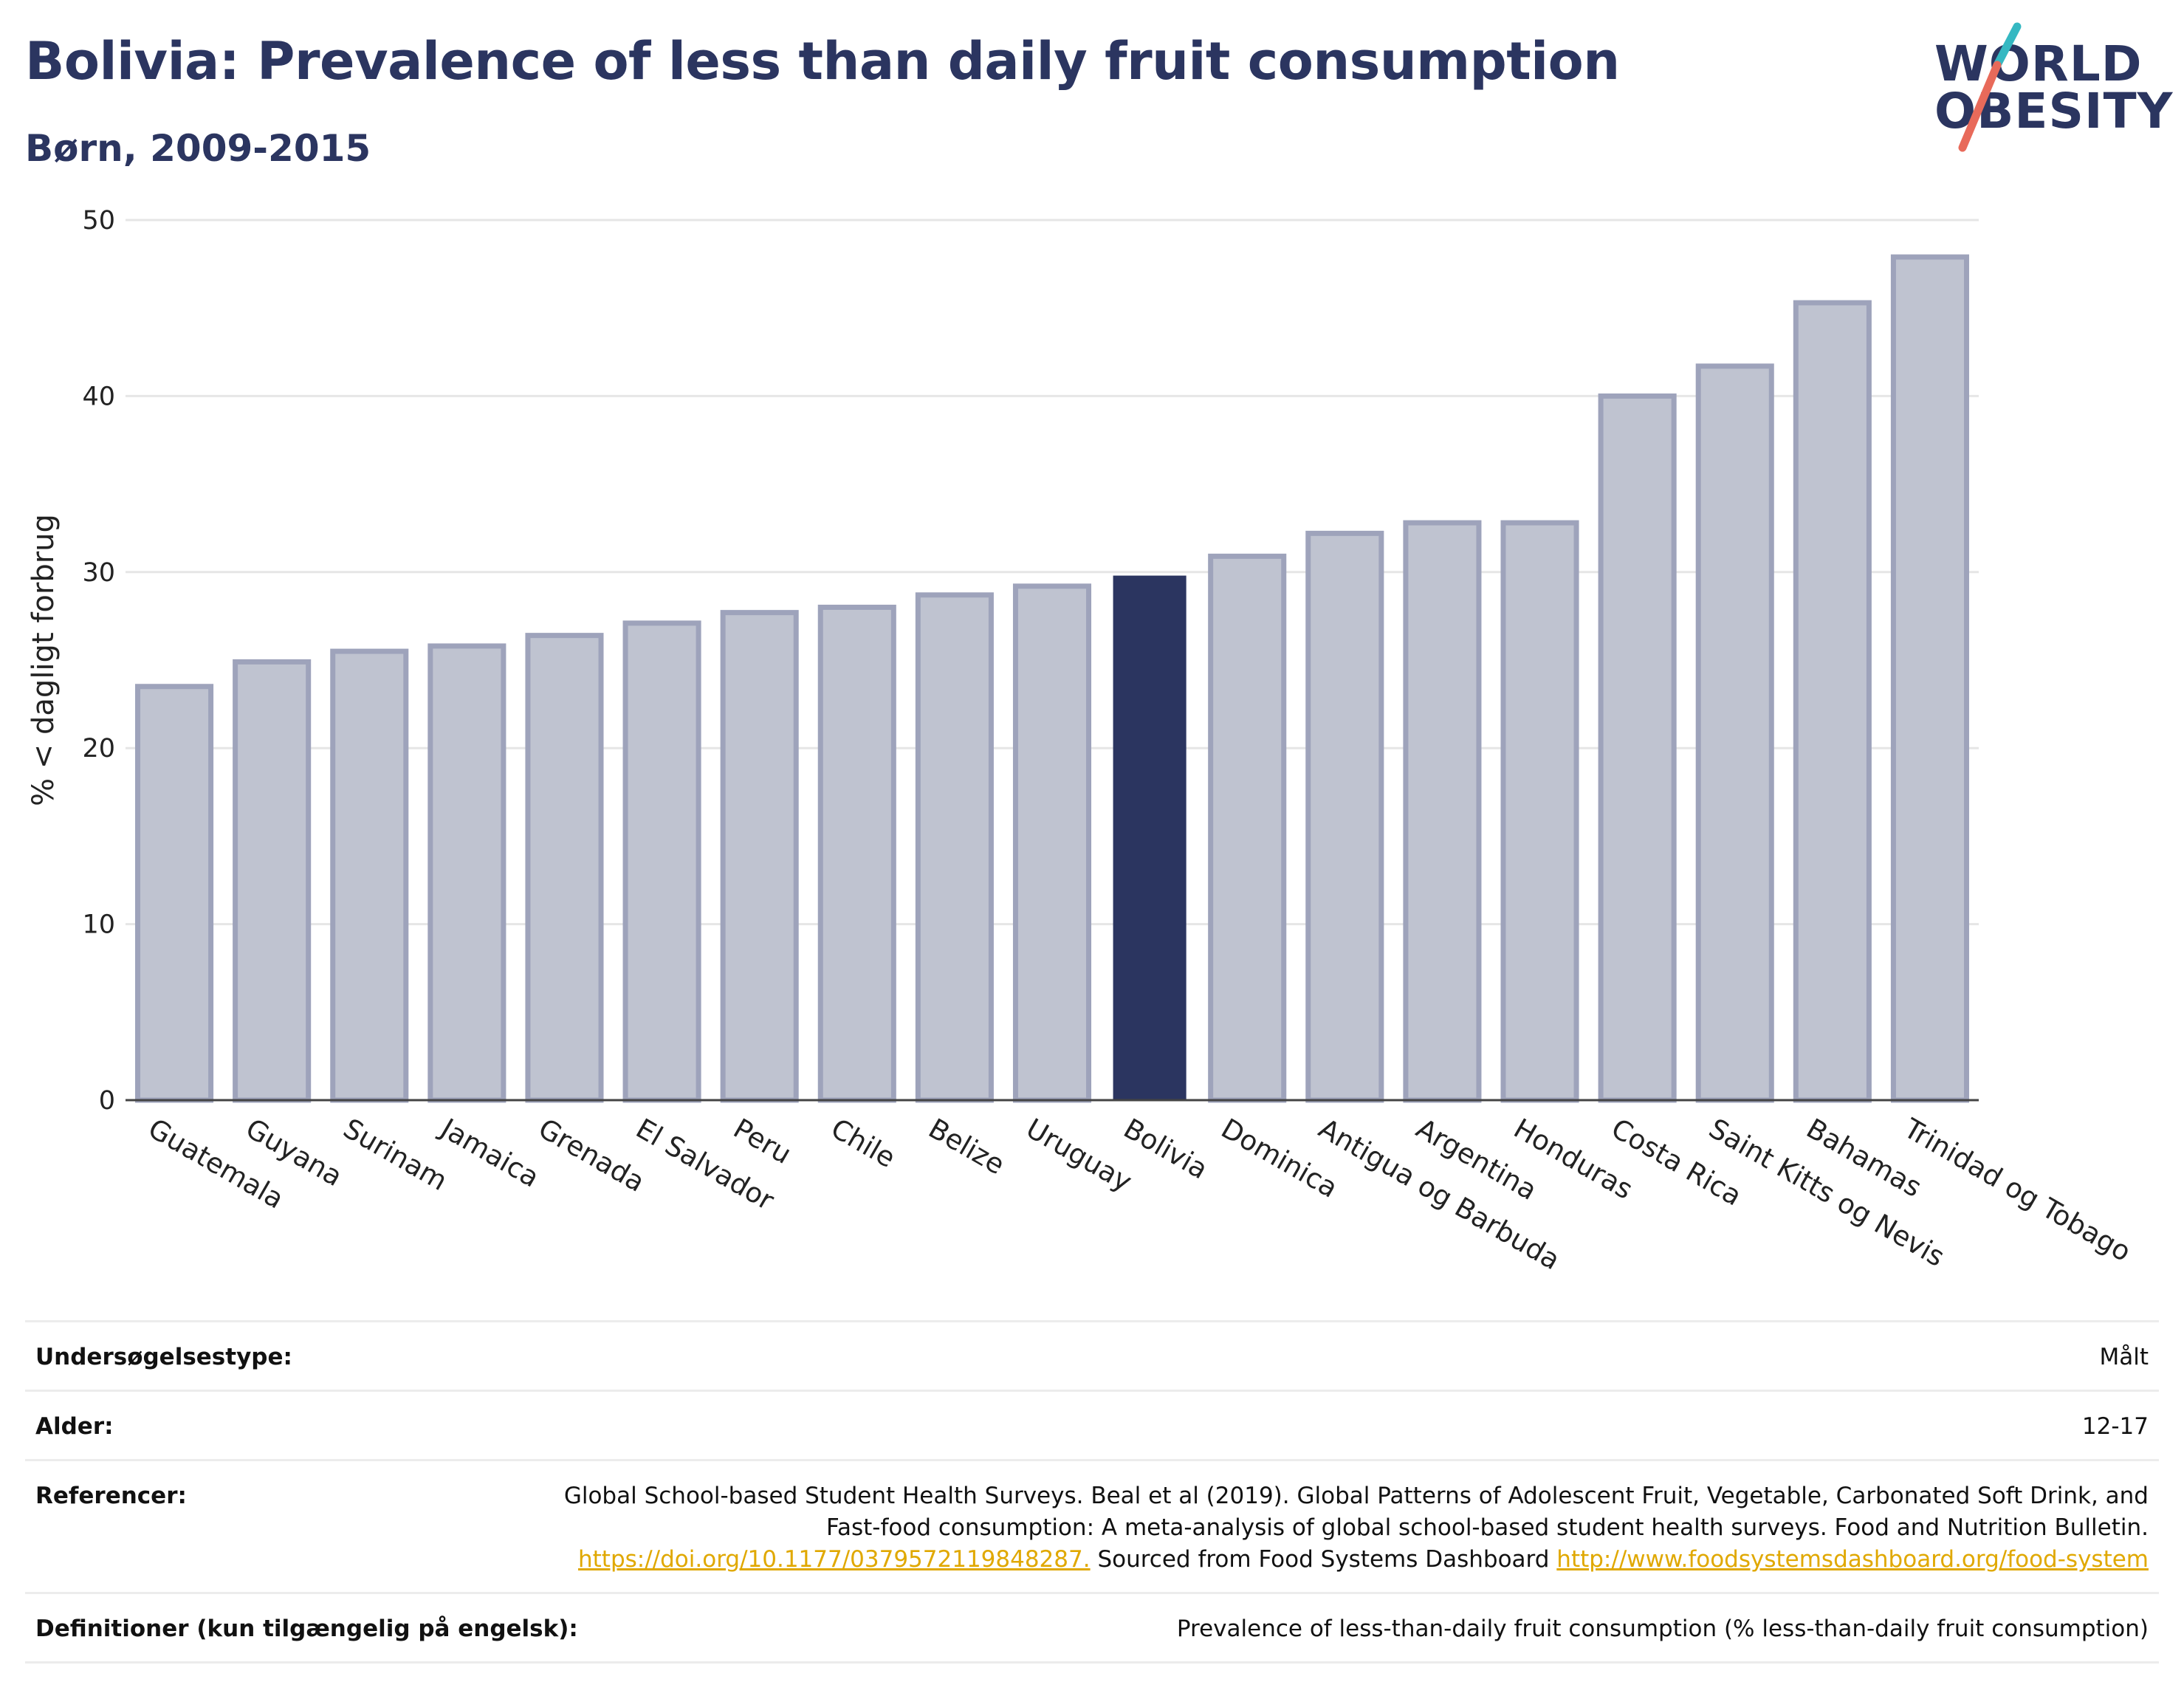  What do you see at coordinates (273, 881) in the screenshot?
I see `bar-guyana` at bounding box center [273, 881].